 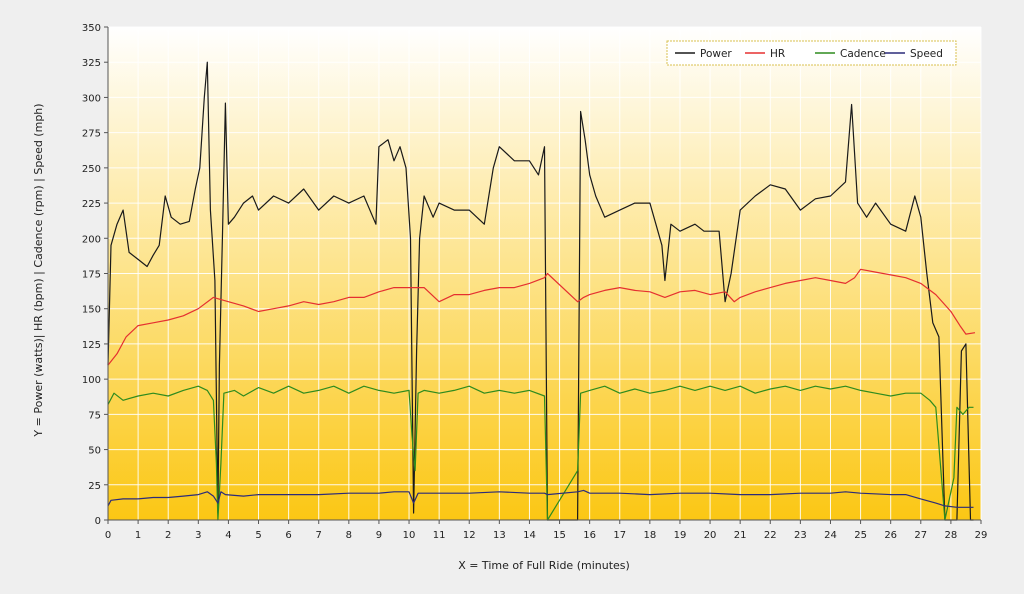 What do you see at coordinates (91, 169) in the screenshot?
I see `y-tick-label: 250` at bounding box center [91, 169].